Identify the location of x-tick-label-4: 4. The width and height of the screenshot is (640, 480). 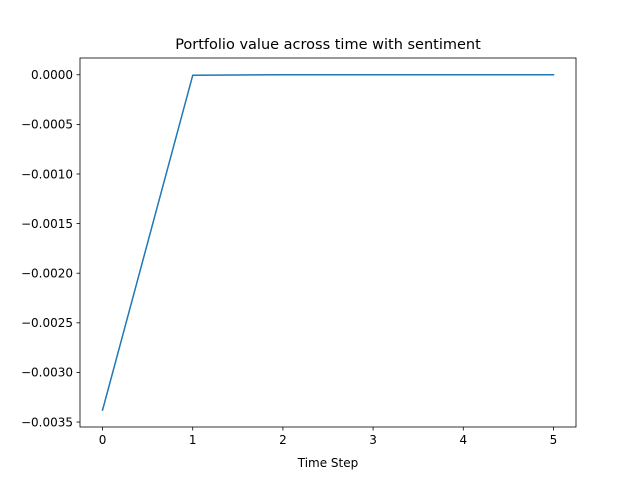
(463, 440).